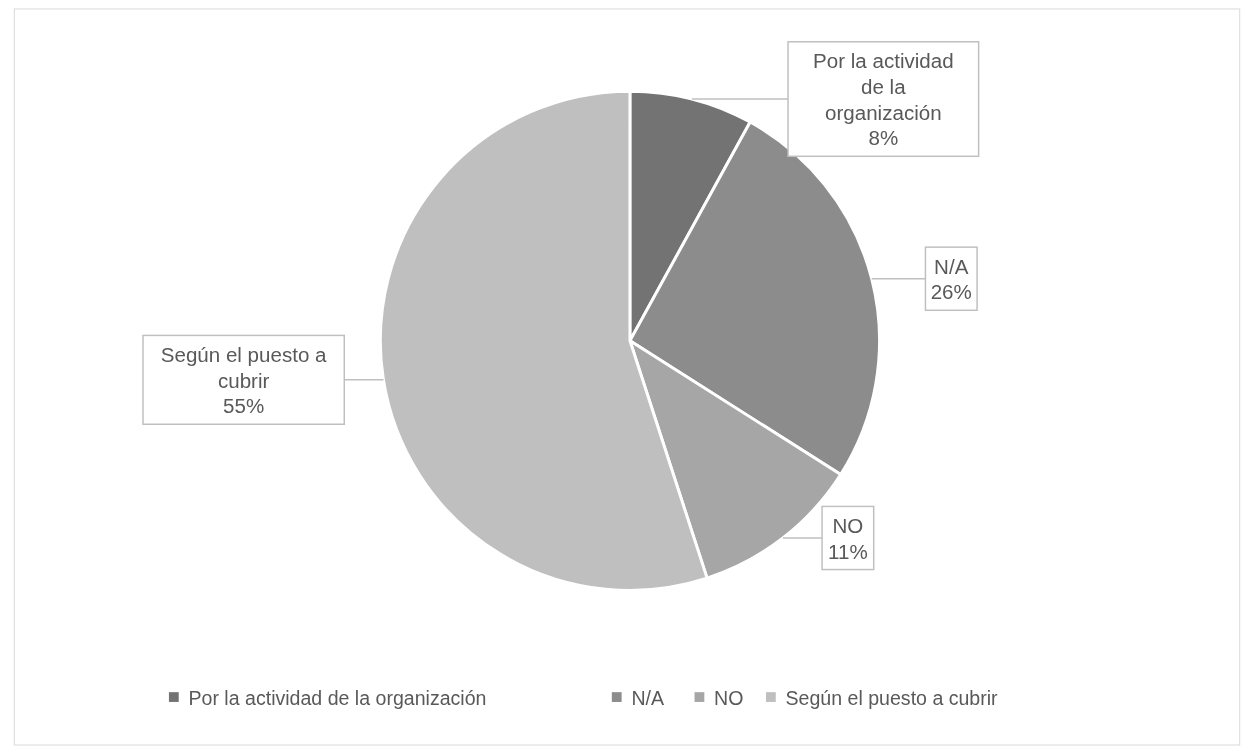 Image resolution: width=1254 pixels, height=754 pixels. Describe the element at coordinates (951, 266) in the screenshot. I see `slice-label: N/A` at that location.